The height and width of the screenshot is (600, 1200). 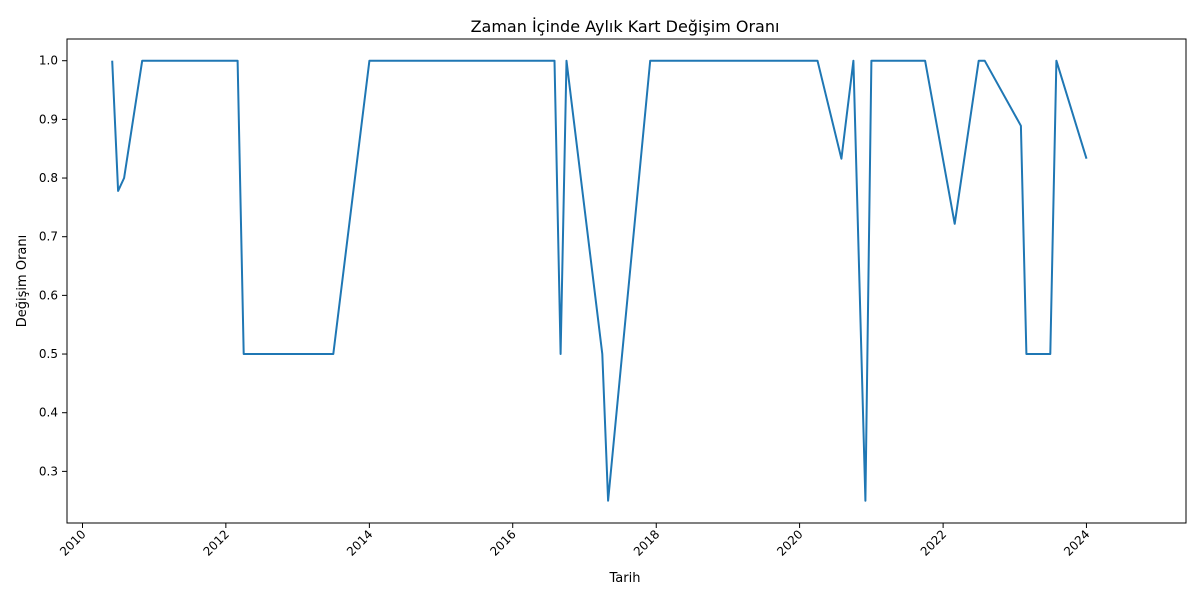 I want to click on x-tick-label: 2020, so click(x=789, y=542).